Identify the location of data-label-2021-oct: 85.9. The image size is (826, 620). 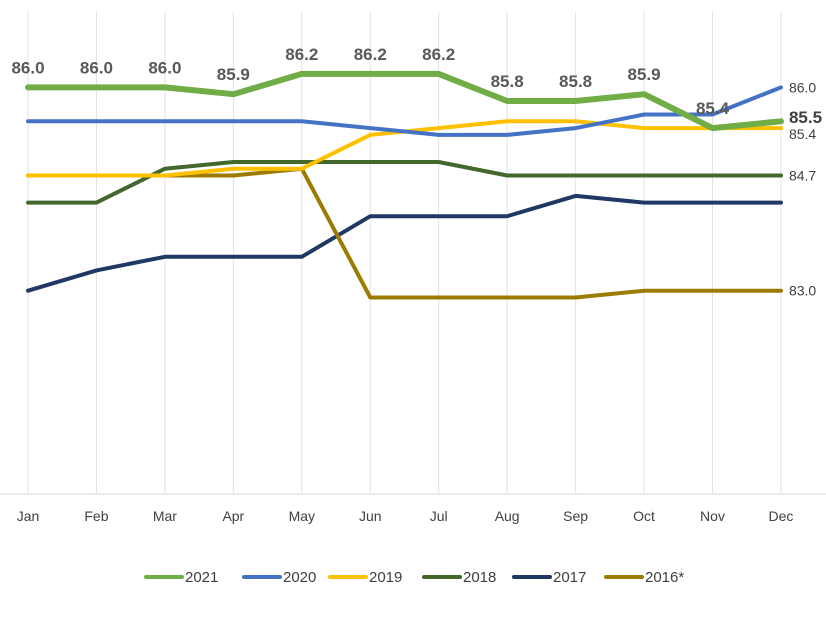
(644, 74).